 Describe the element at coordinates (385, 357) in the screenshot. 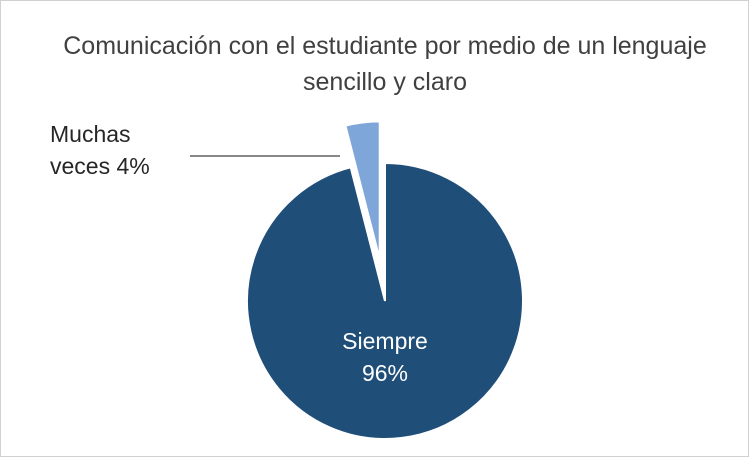

I see `data-label: Siempre 96%` at that location.